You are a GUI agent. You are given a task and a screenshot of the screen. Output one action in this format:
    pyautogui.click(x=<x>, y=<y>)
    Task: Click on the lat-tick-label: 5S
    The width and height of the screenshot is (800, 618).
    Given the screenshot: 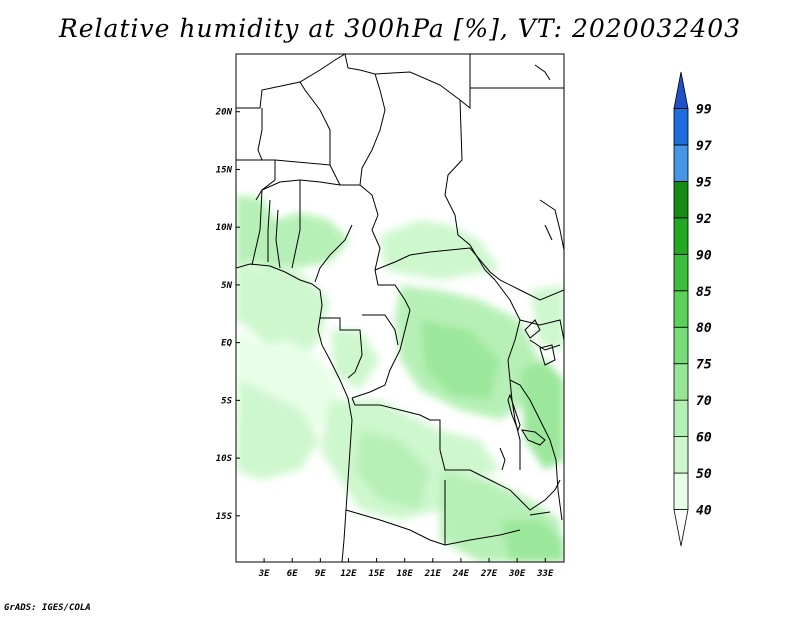 What is the action you would take?
    pyautogui.click(x=226, y=401)
    